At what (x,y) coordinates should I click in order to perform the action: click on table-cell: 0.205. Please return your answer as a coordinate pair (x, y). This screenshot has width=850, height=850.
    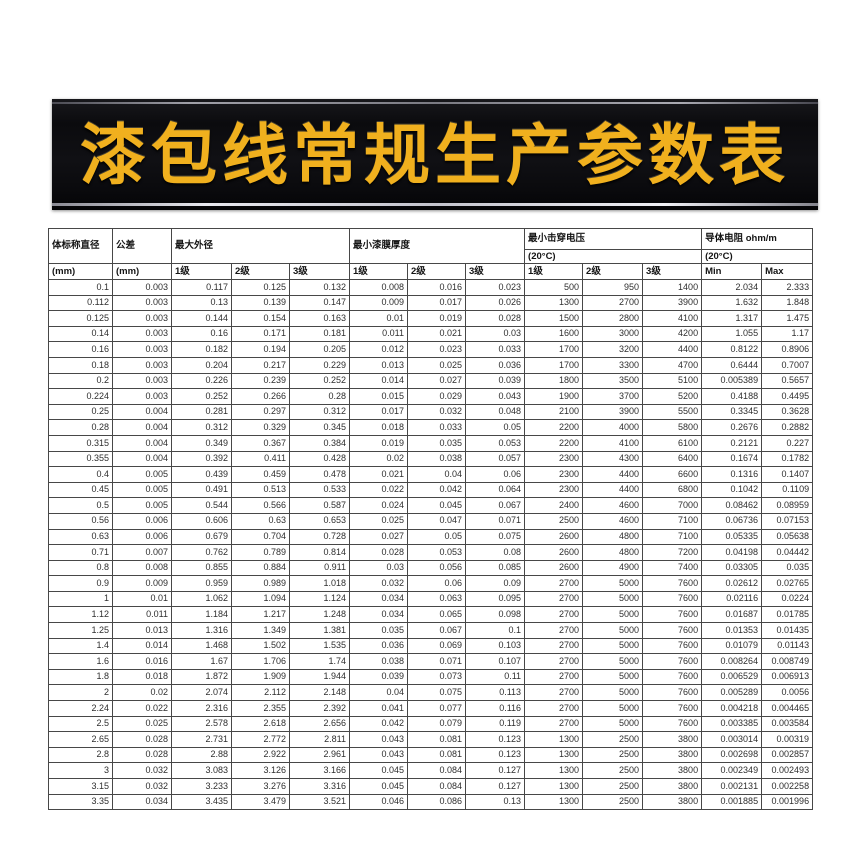
    Looking at the image, I should click on (319, 349).